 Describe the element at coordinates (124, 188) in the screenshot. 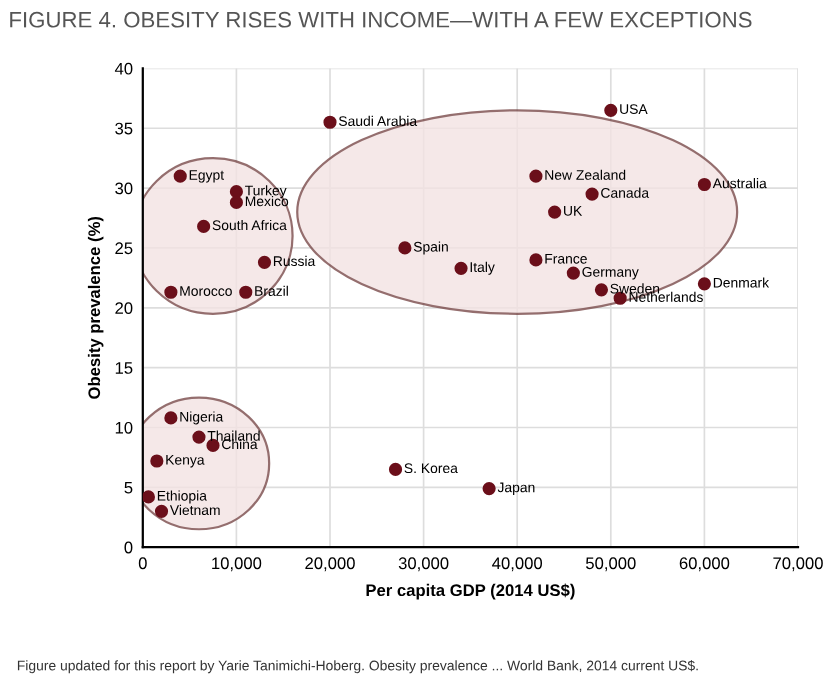

I see `y-tick-label: 30` at that location.